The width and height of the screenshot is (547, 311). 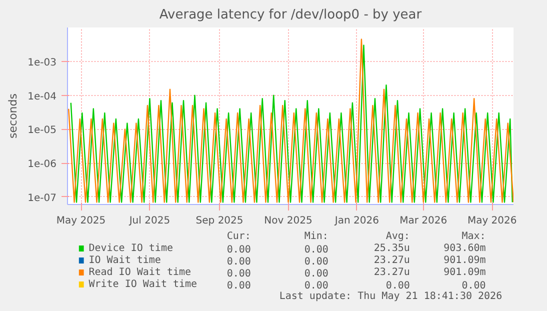 I want to click on text: Last update: Thu May 21 18:41:30 2026, so click(x=390, y=296).